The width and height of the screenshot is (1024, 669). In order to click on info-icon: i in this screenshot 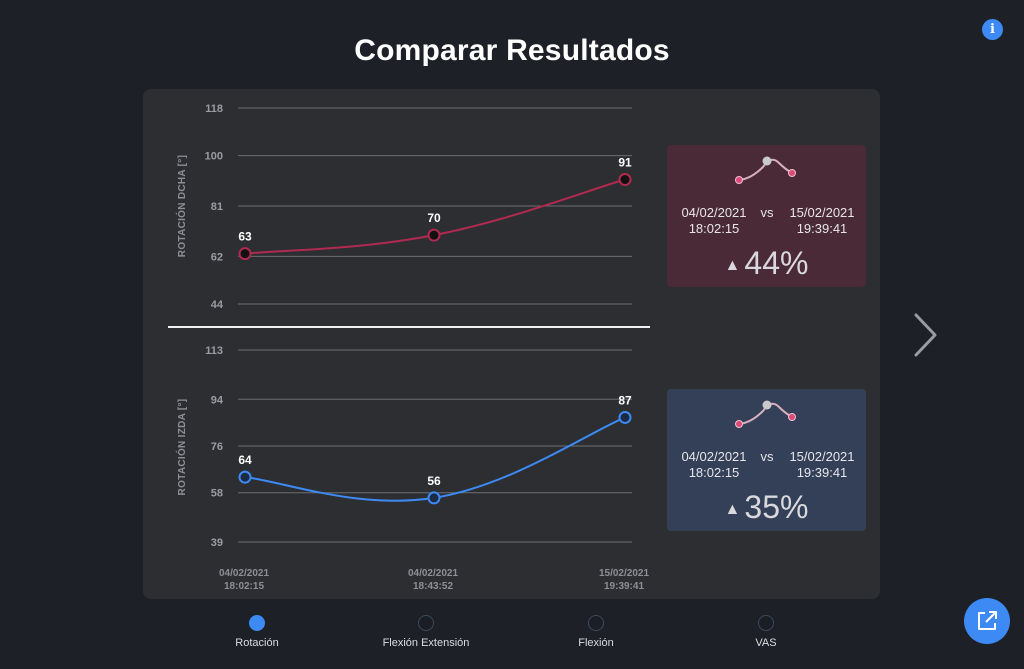, I will do `click(992, 29)`.